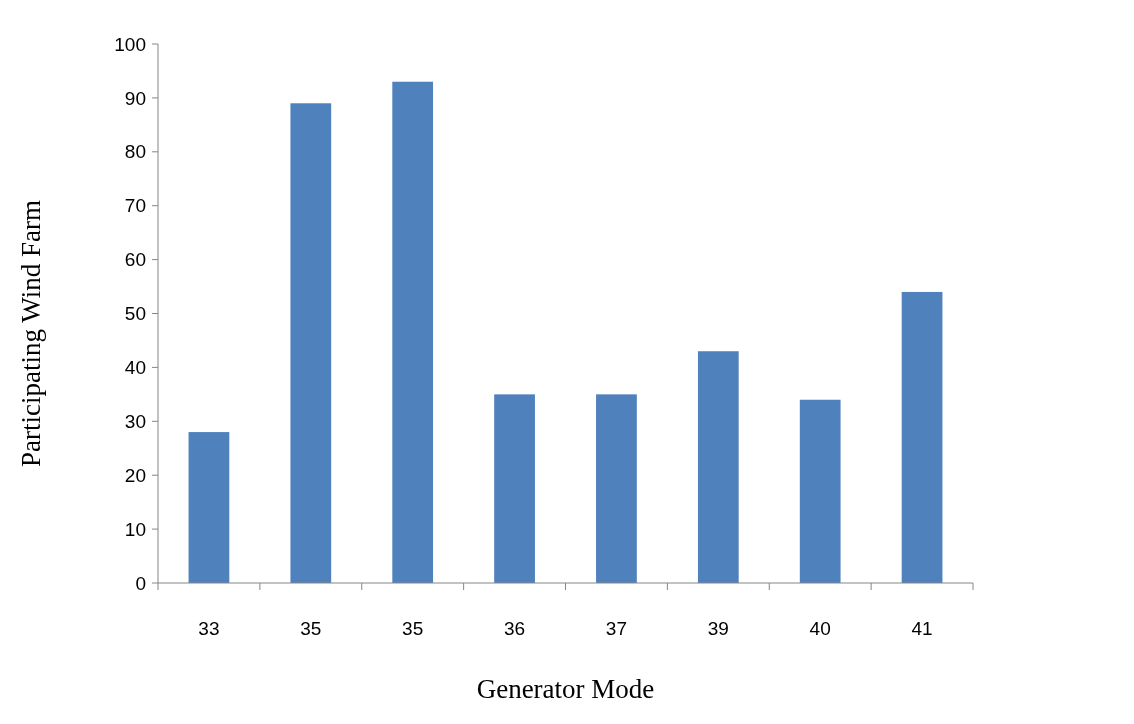 The width and height of the screenshot is (1134, 724). I want to click on y-tick-label: 80, so click(135, 152).